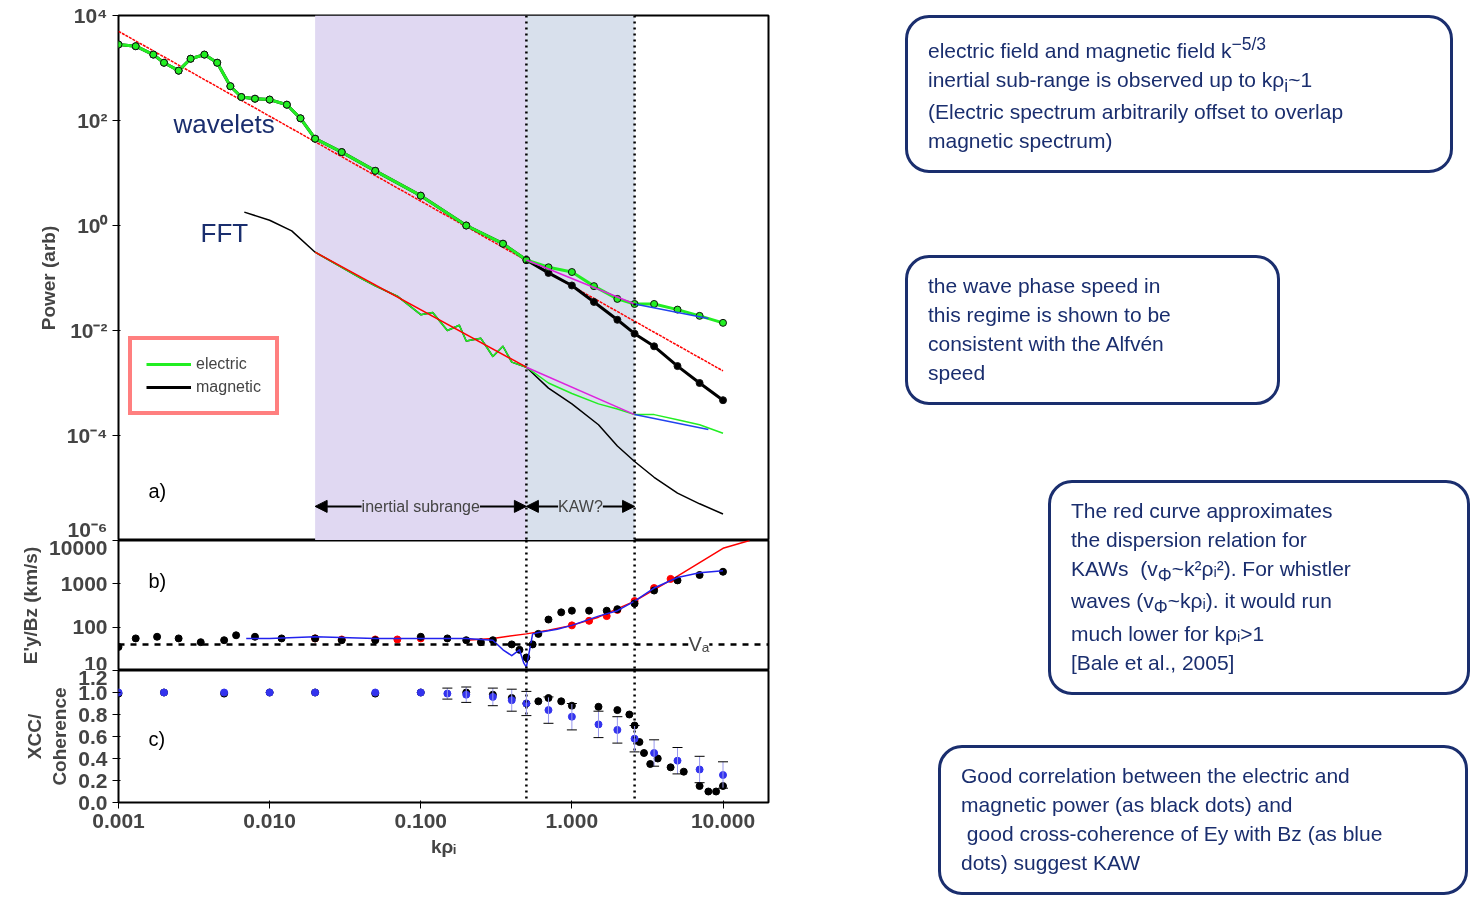 This screenshot has height=904, width=1473. Describe the element at coordinates (221, 364) in the screenshot. I see `legend-label: electric` at that location.